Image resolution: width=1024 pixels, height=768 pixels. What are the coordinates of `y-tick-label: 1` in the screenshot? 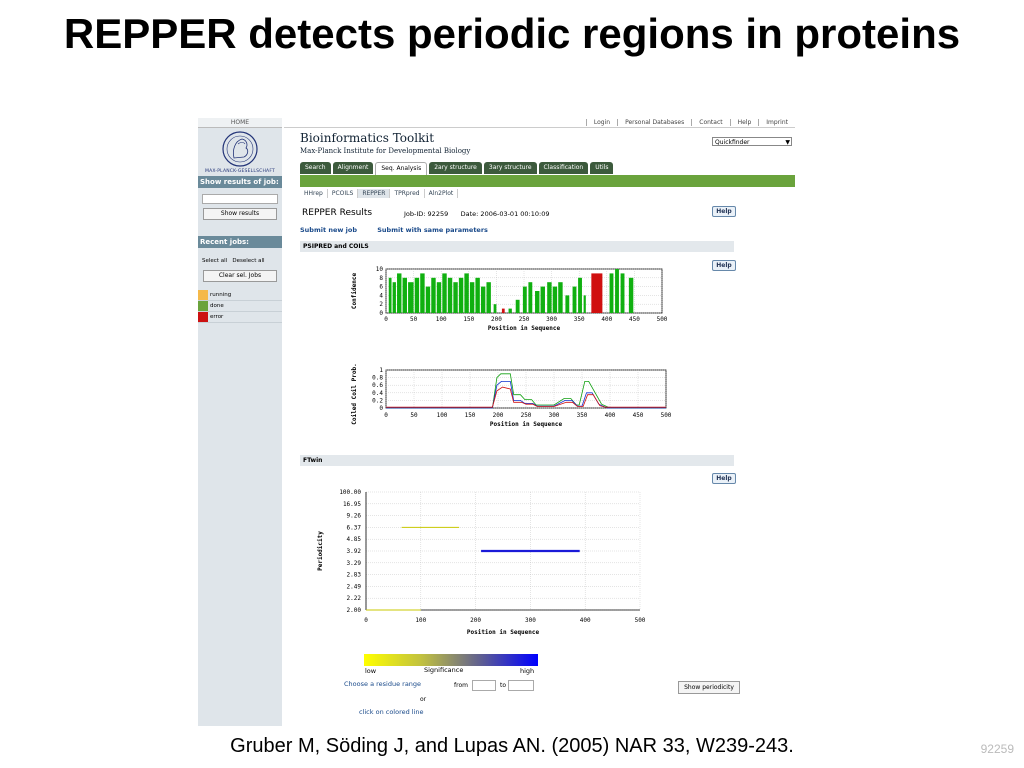 It's located at (381, 370).